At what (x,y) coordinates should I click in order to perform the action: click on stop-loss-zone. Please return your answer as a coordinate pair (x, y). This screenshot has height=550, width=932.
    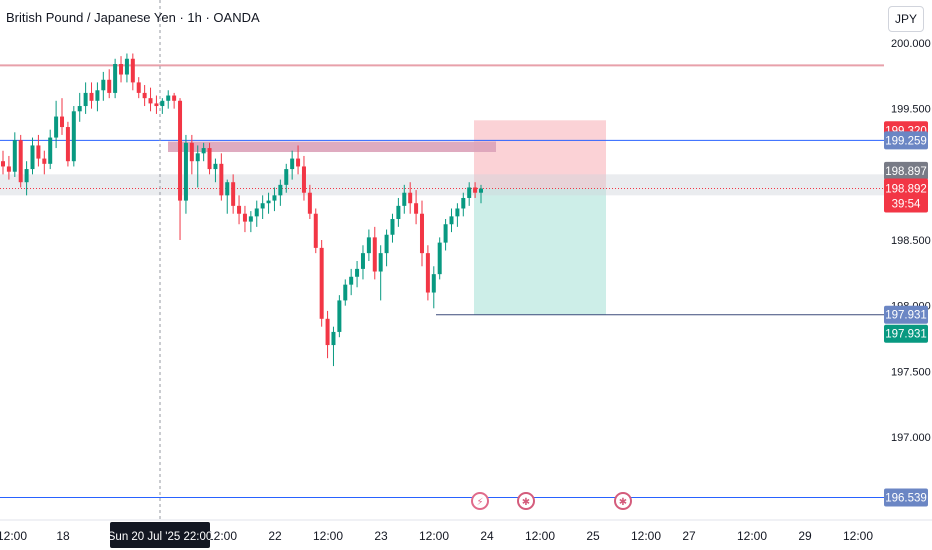
    Looking at the image, I should click on (540, 154).